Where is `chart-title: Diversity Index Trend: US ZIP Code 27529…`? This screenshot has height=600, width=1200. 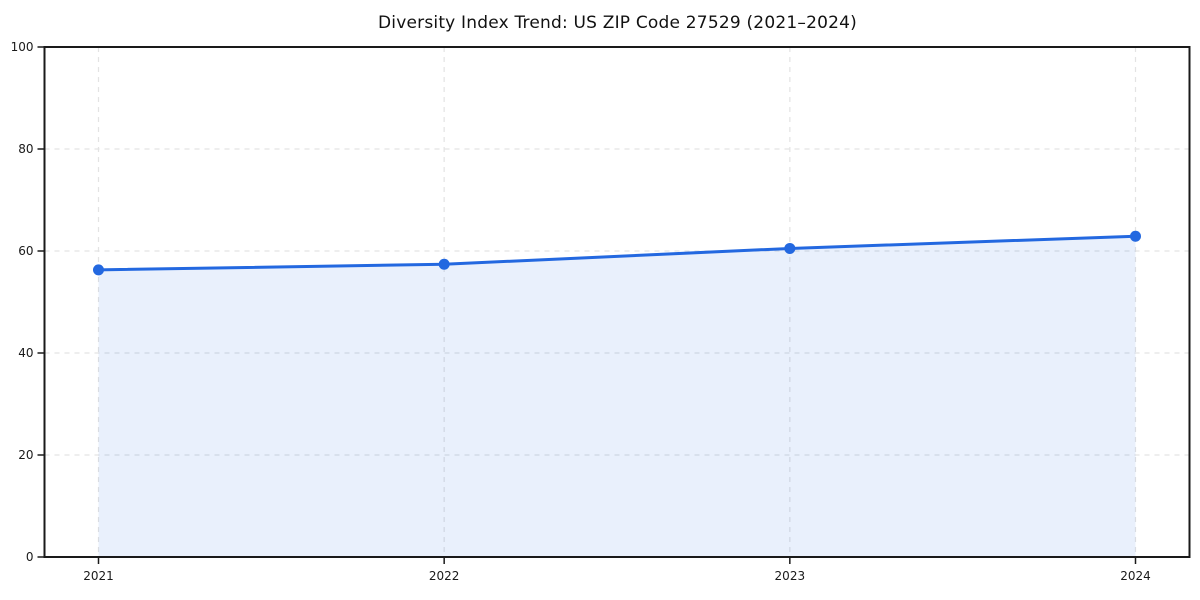 chart-title: Diversity Index Trend: US ZIP Code 27529… is located at coordinates (617, 23).